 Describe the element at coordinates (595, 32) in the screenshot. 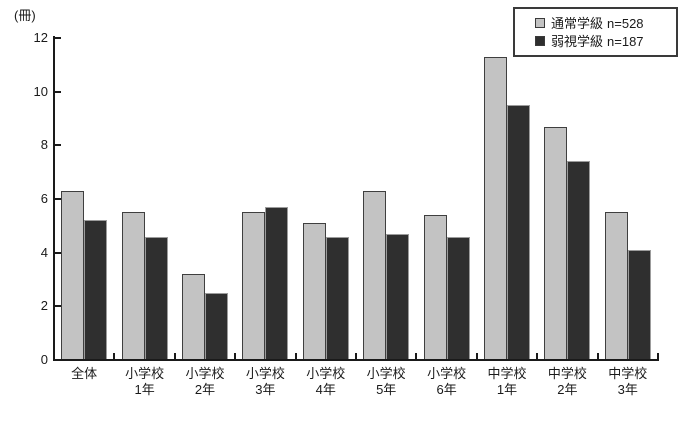

I see `legend: 通常学級 n=528 弱視学級 n=187` at that location.